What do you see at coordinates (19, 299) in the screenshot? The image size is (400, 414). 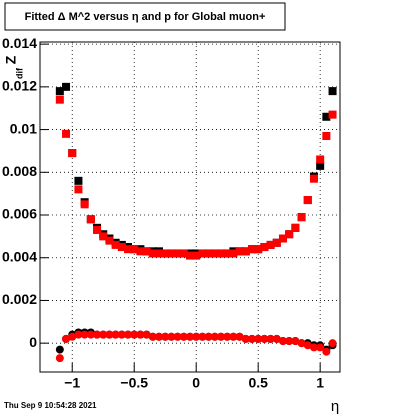 I see `y-tick-label: 0.002` at bounding box center [19, 299].